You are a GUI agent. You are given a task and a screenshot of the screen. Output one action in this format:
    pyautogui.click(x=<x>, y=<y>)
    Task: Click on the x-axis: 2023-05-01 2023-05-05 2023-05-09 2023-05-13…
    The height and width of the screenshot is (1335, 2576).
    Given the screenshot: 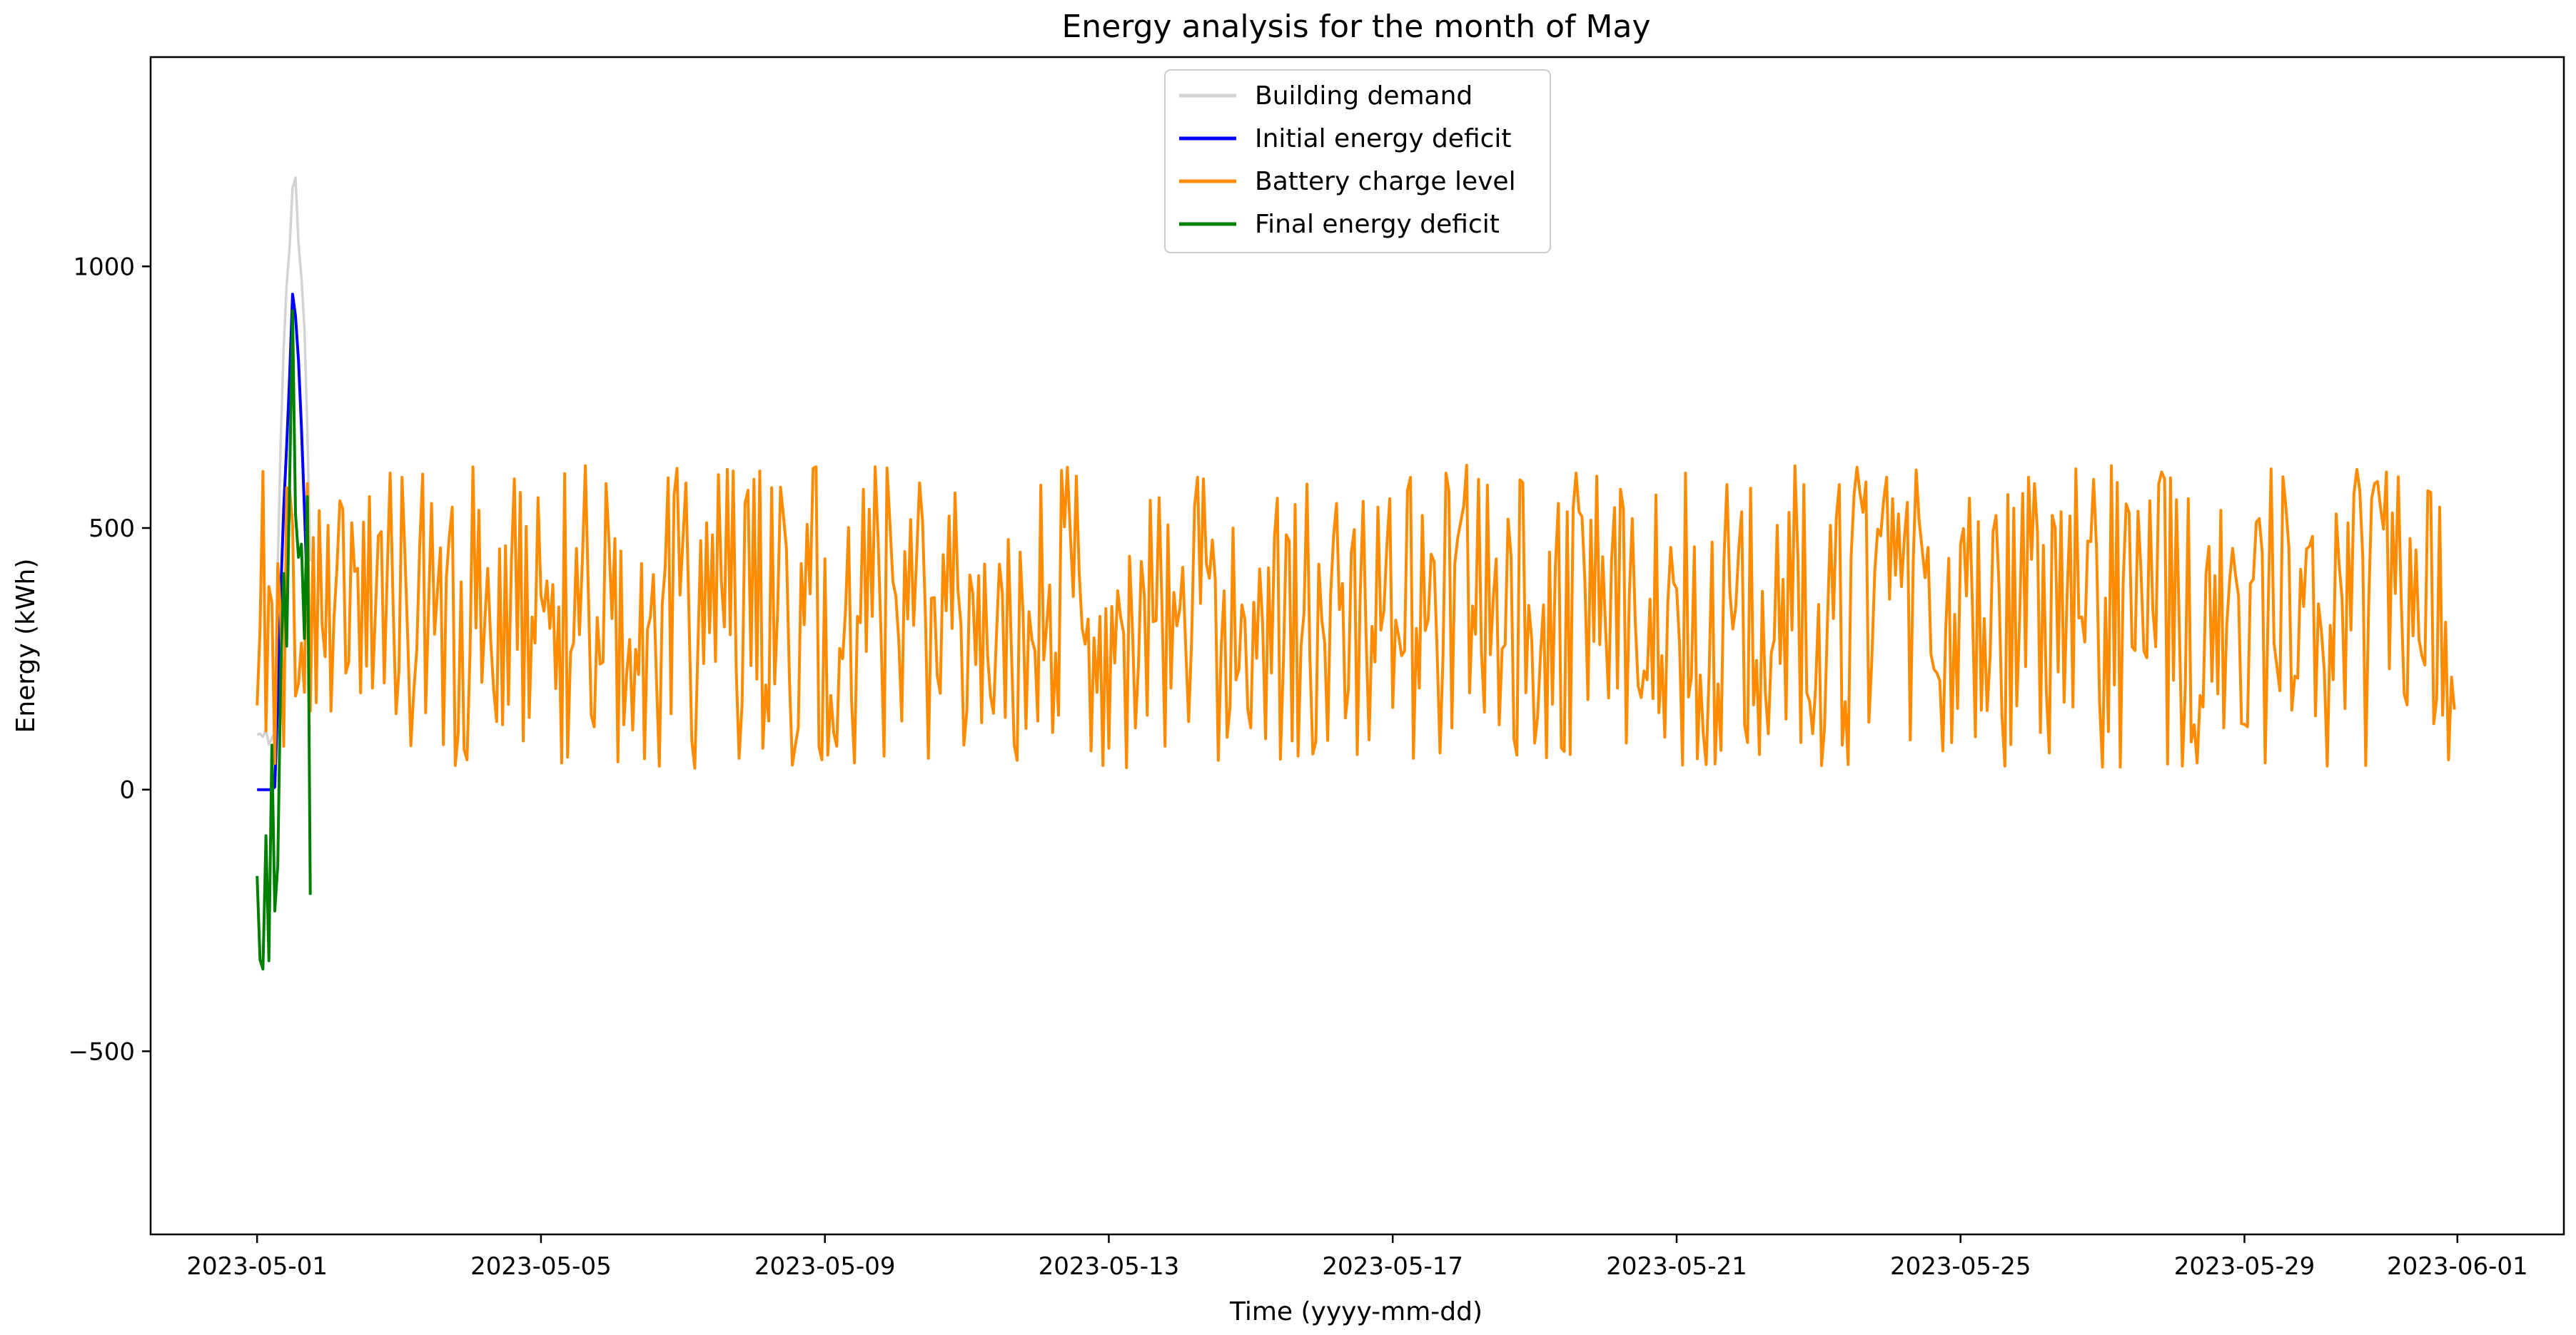 What is the action you would take?
    pyautogui.click(x=1357, y=1257)
    